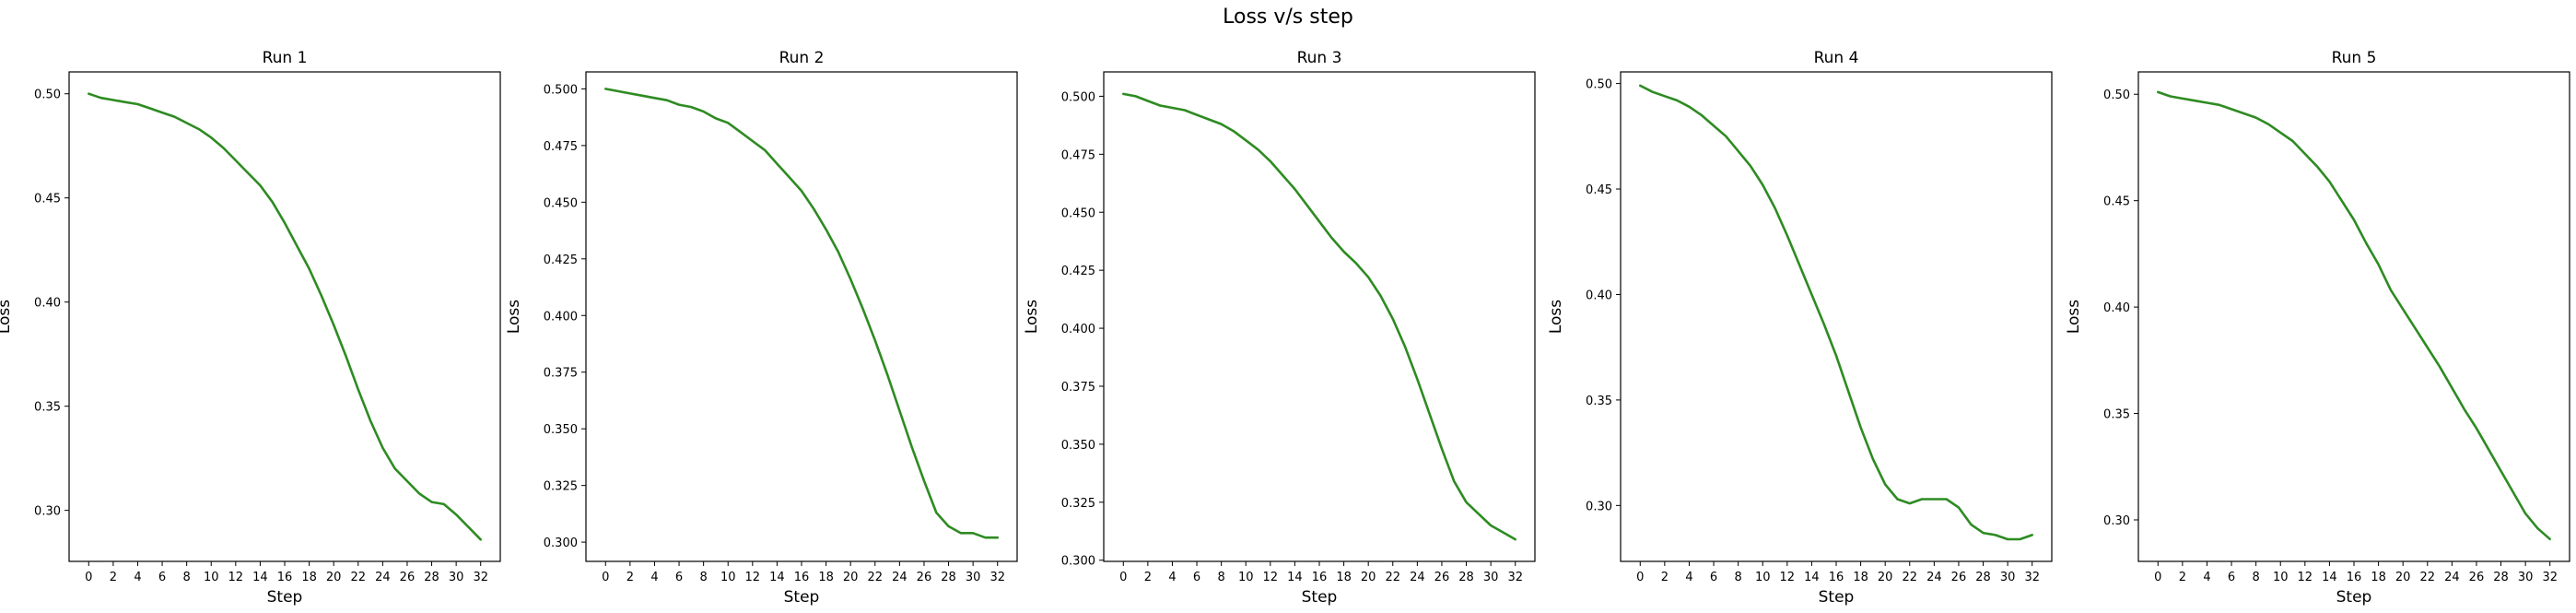 The image size is (2576, 613). I want to click on y-tick-label: 0.450, so click(561, 203).